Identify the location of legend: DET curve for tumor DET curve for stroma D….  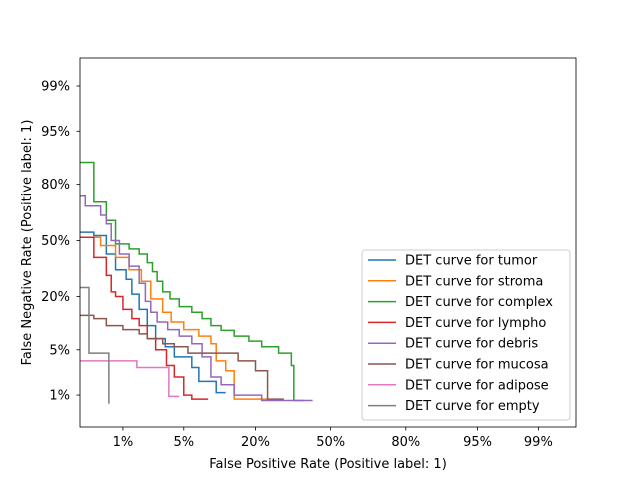
(466, 335).